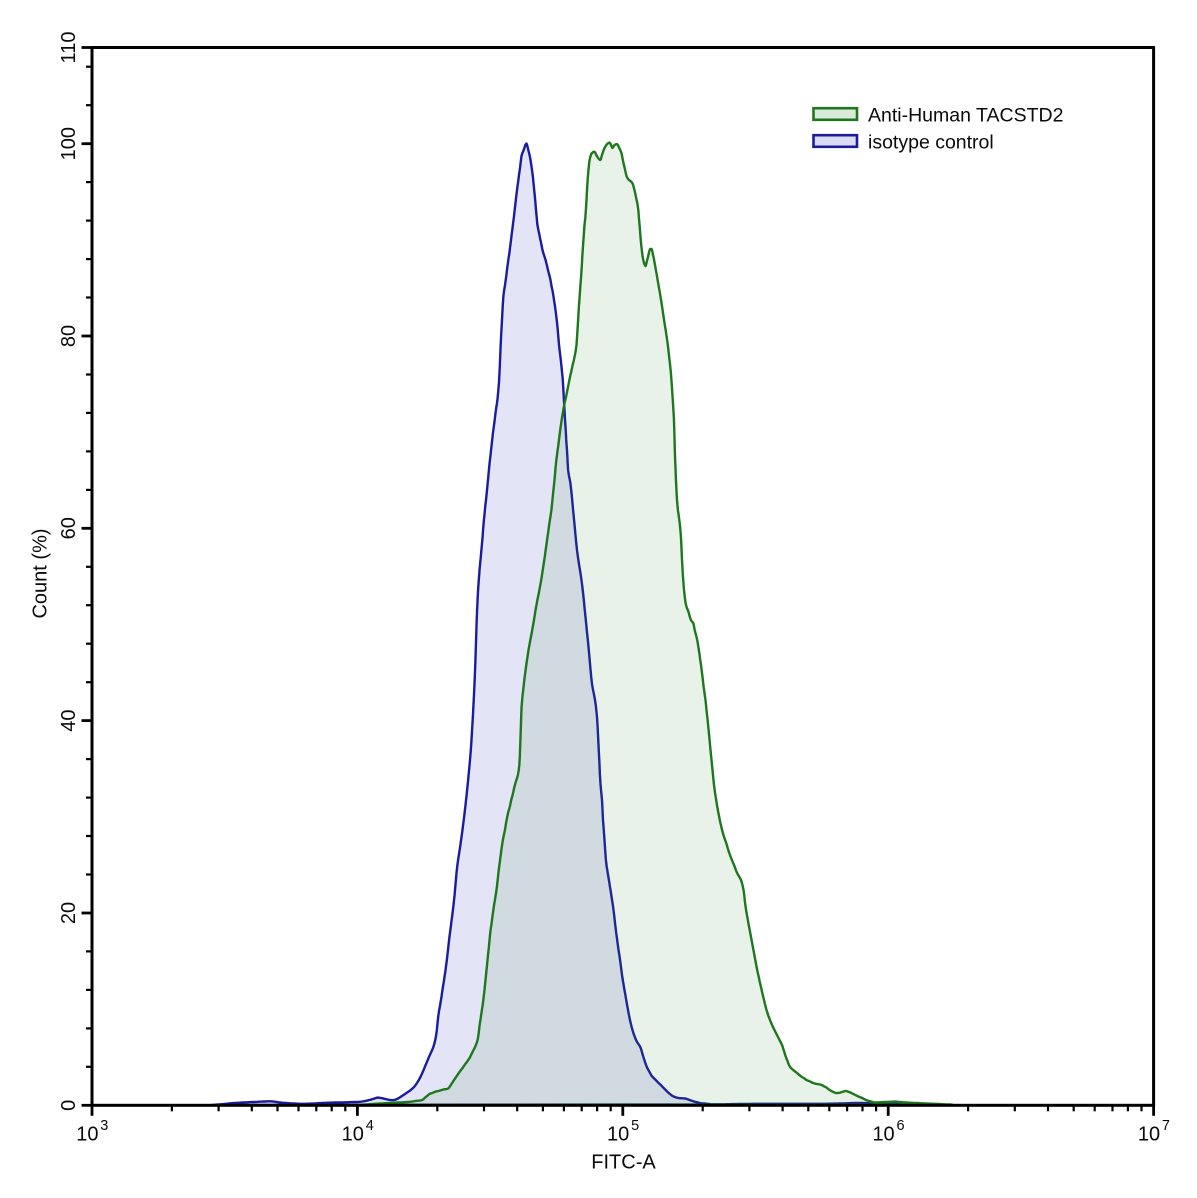 This screenshot has width=1197, height=1198. Describe the element at coordinates (69, 720) in the screenshot. I see `svg-text: 40` at that location.